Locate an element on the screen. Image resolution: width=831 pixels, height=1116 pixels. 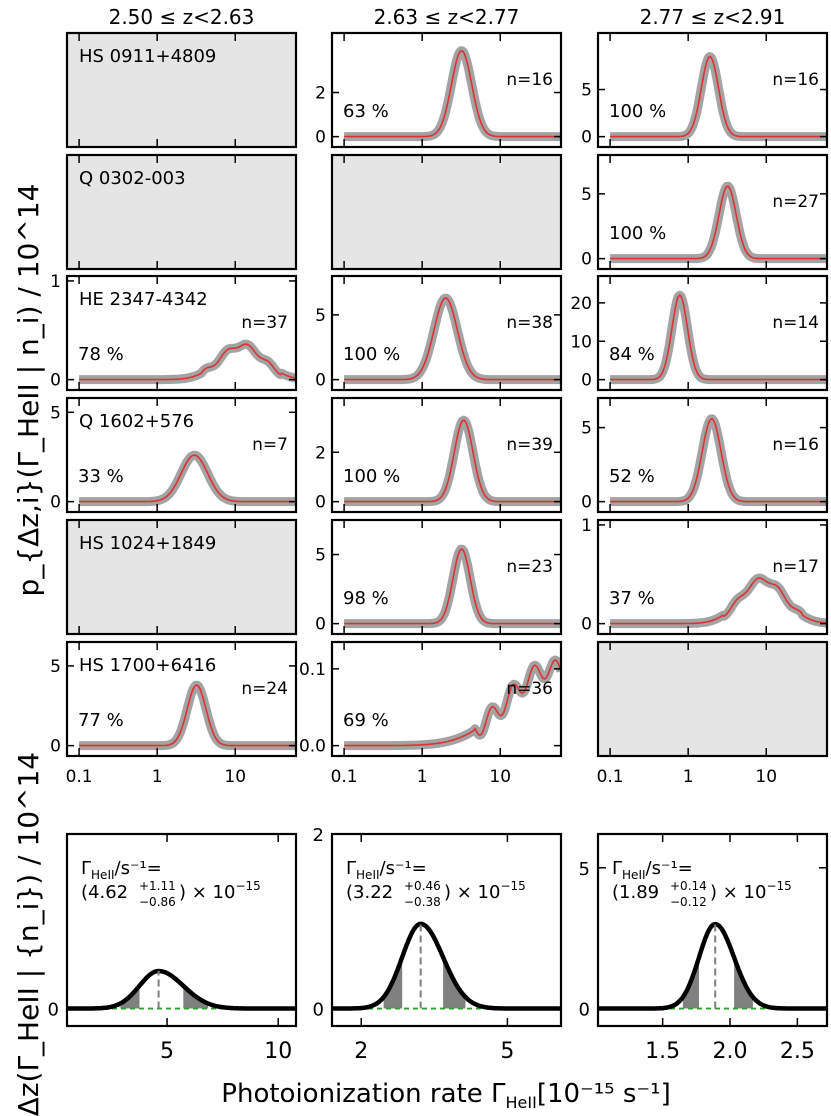
count-label: n=39 is located at coordinates (529, 445).